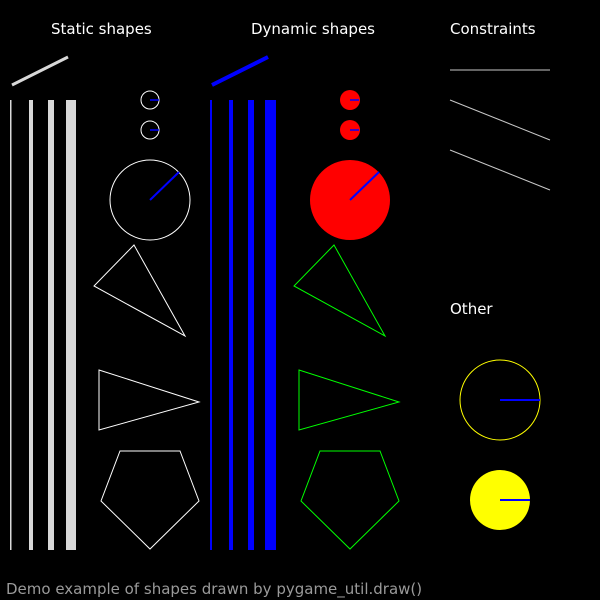  What do you see at coordinates (240, 71) in the screenshot?
I see `dynamic-diagonal-segment` at bounding box center [240, 71].